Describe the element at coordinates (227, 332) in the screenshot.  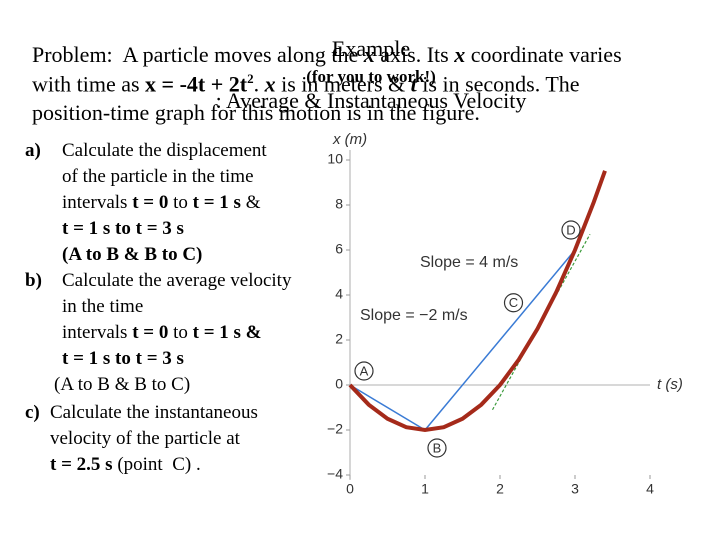
I see `text: t = 1 s &` at that location.